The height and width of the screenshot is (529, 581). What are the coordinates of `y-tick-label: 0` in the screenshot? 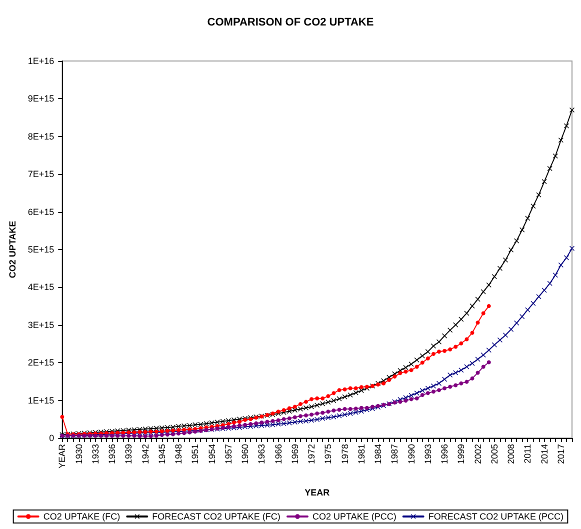 It's located at (51, 438).